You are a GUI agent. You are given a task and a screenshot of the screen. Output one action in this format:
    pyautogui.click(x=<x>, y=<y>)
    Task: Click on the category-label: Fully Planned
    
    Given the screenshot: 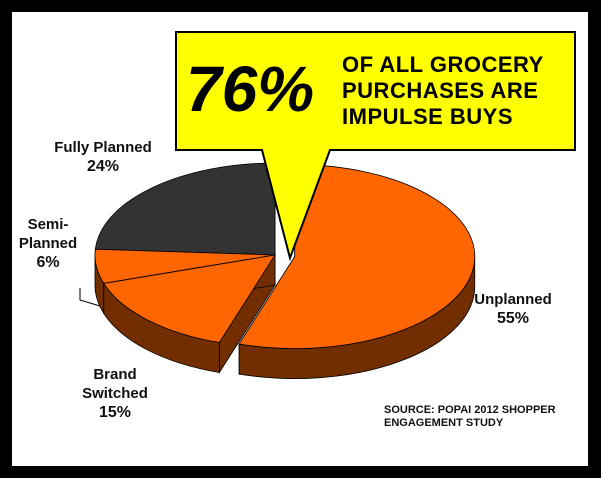 What is the action you would take?
    pyautogui.click(x=103, y=147)
    